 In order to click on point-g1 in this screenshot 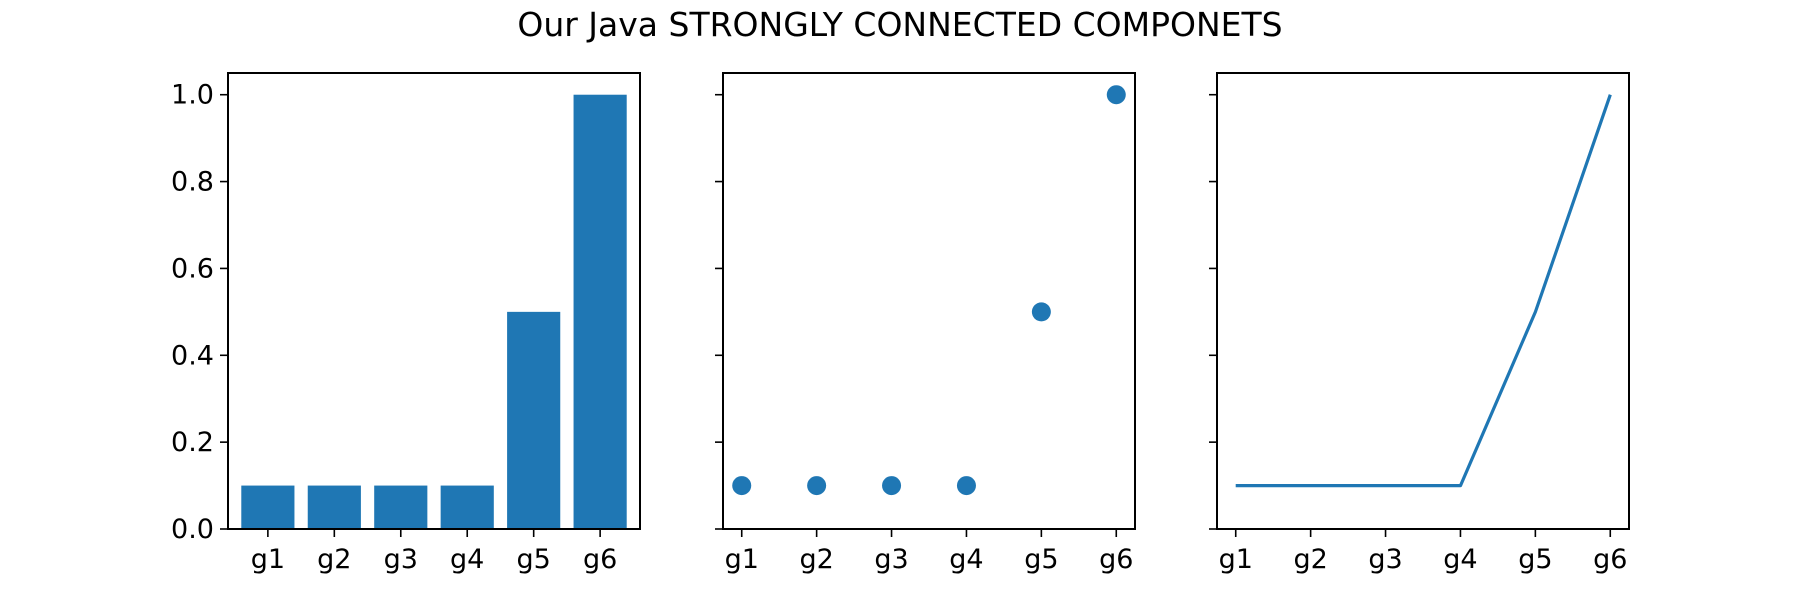, I will do `click(742, 486)`.